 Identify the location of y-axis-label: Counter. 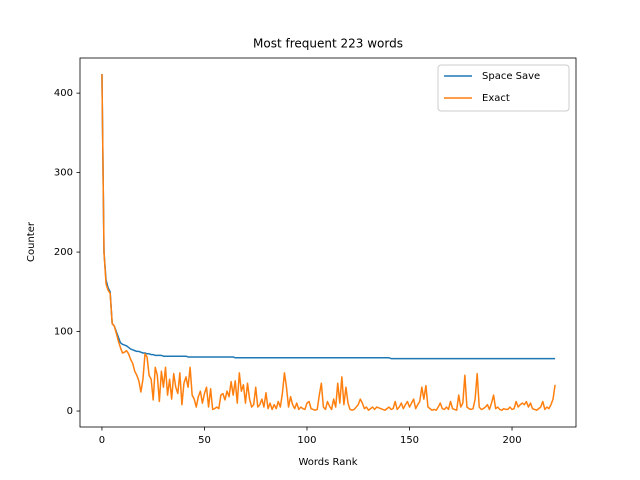
(31, 241).